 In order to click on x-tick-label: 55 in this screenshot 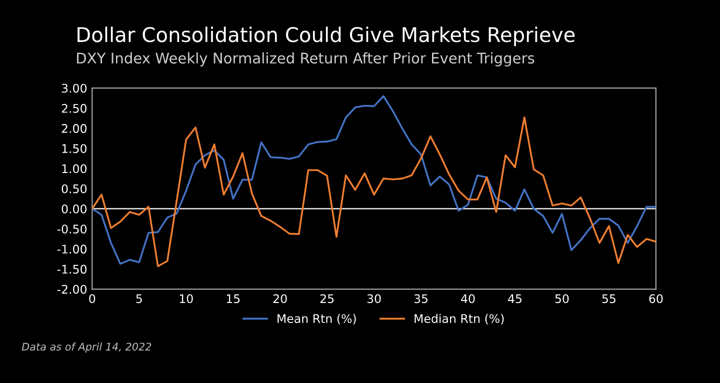, I will do `click(609, 299)`.